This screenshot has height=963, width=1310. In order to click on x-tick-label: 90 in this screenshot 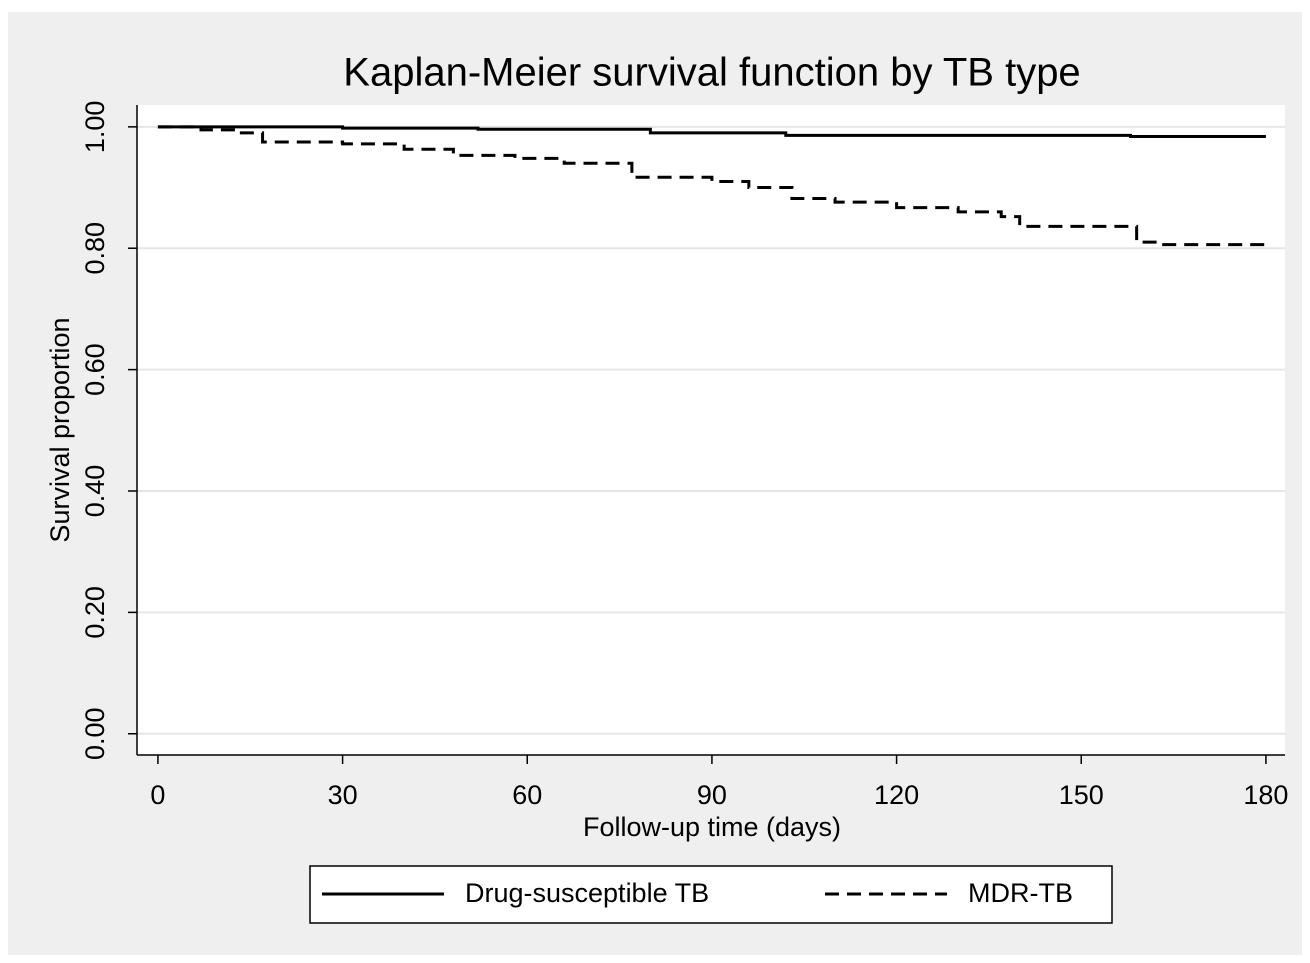, I will do `click(712, 795)`.